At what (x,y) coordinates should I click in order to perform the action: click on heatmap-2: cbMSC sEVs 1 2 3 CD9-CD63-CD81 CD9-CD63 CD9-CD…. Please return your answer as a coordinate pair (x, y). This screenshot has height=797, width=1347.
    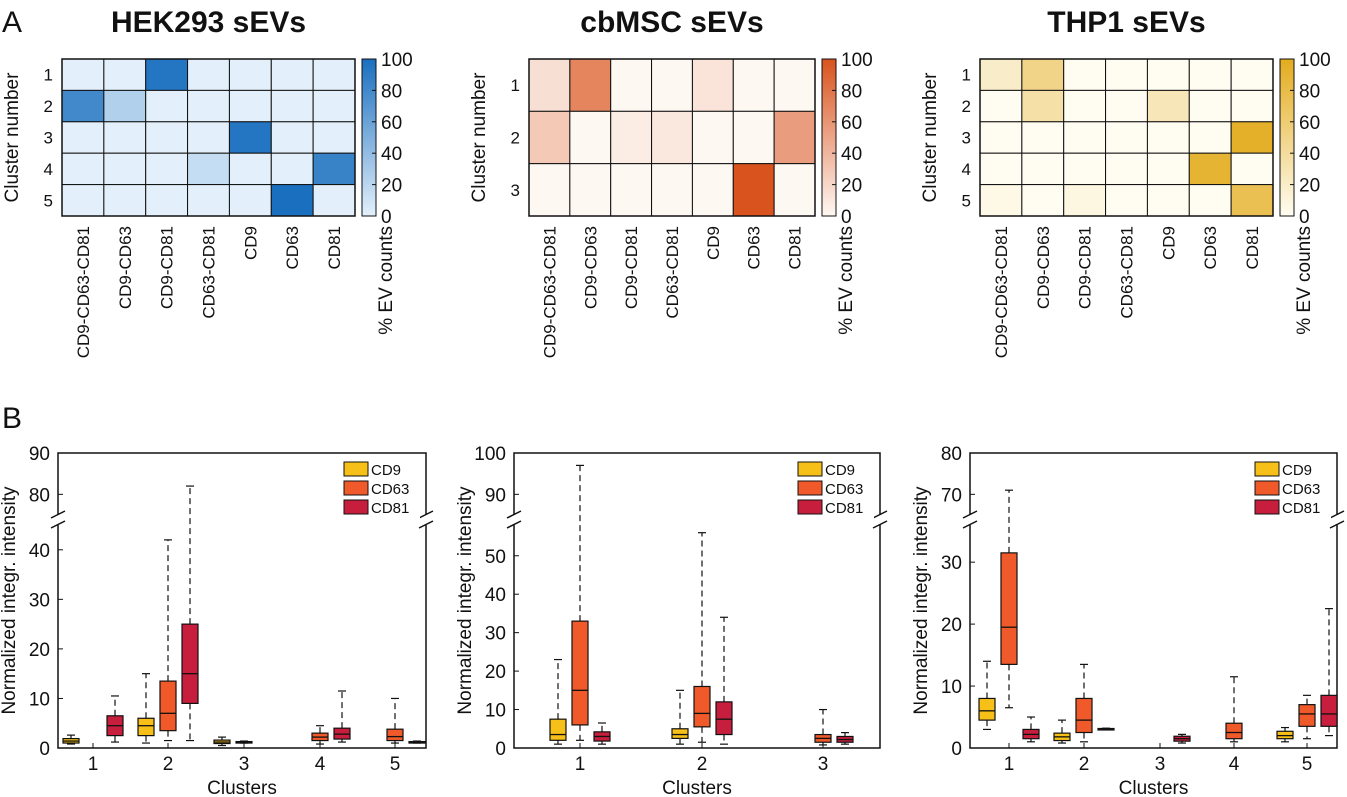
    Looking at the image, I should click on (671, 182).